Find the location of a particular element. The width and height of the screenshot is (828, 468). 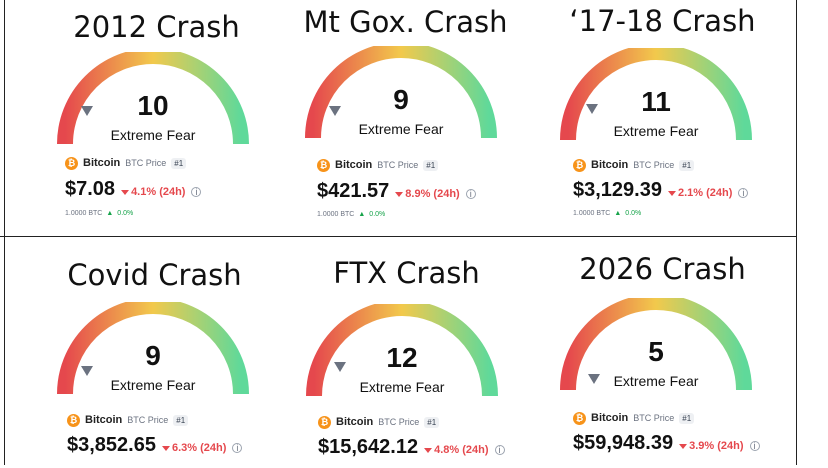

change-text: 3.9% (24h) is located at coordinates (716, 446).